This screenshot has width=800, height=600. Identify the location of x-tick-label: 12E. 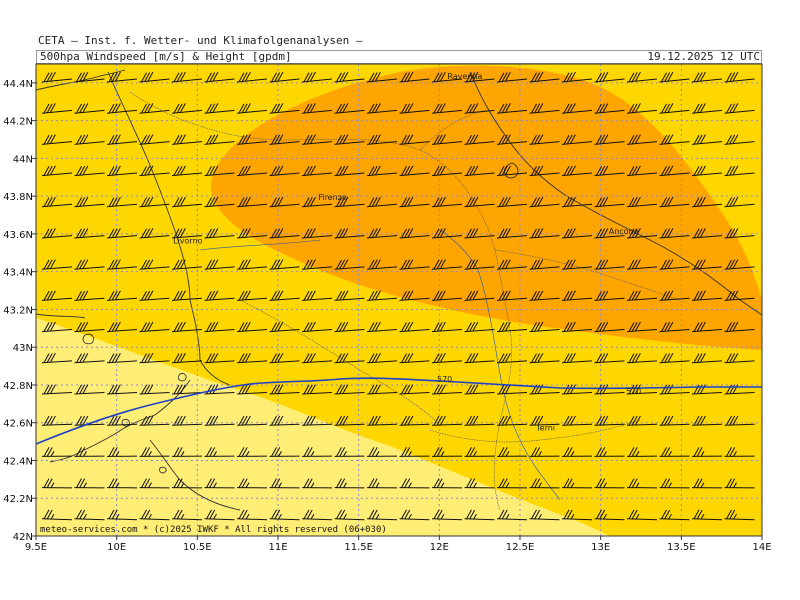
(439, 547).